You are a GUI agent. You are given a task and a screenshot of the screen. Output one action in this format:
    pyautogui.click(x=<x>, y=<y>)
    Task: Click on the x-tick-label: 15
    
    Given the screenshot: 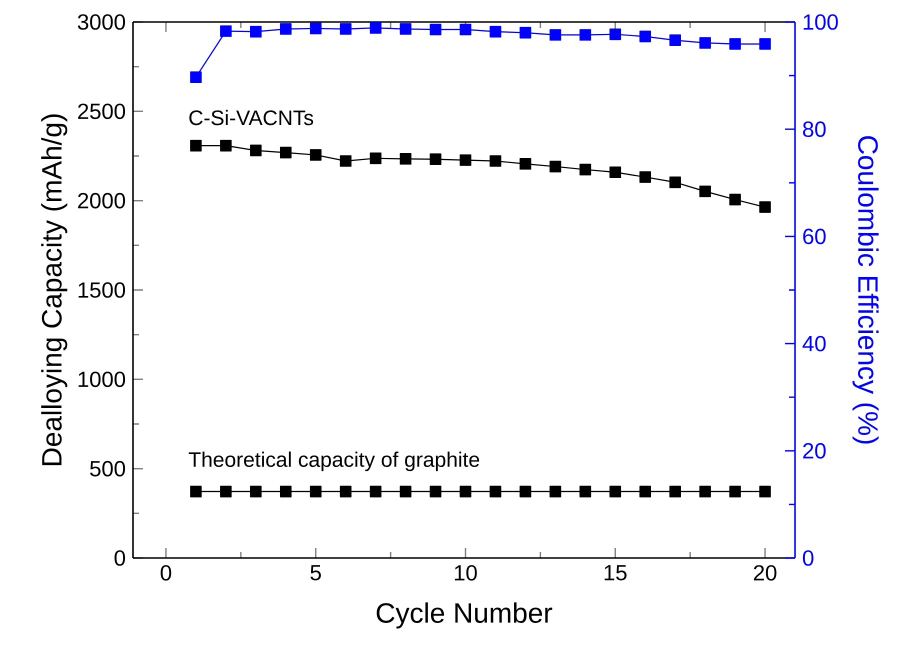 What is the action you would take?
    pyautogui.click(x=615, y=572)
    